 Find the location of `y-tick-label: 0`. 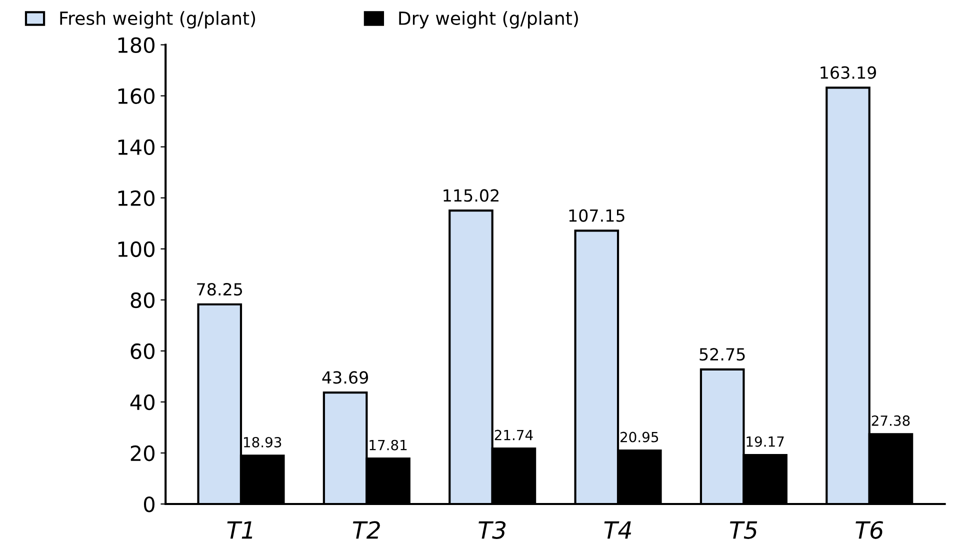

y-tick-label: 0 is located at coordinates (149, 504).